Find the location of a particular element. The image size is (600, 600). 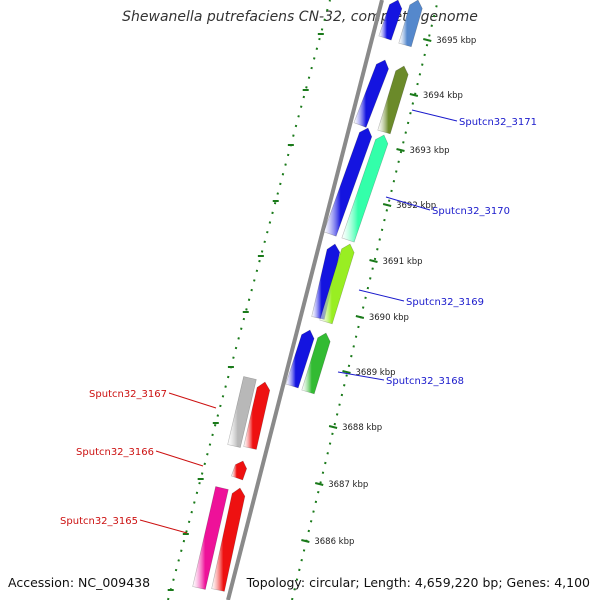

gene-label-forward: Sputcn32_3168 is located at coordinates (425, 381).